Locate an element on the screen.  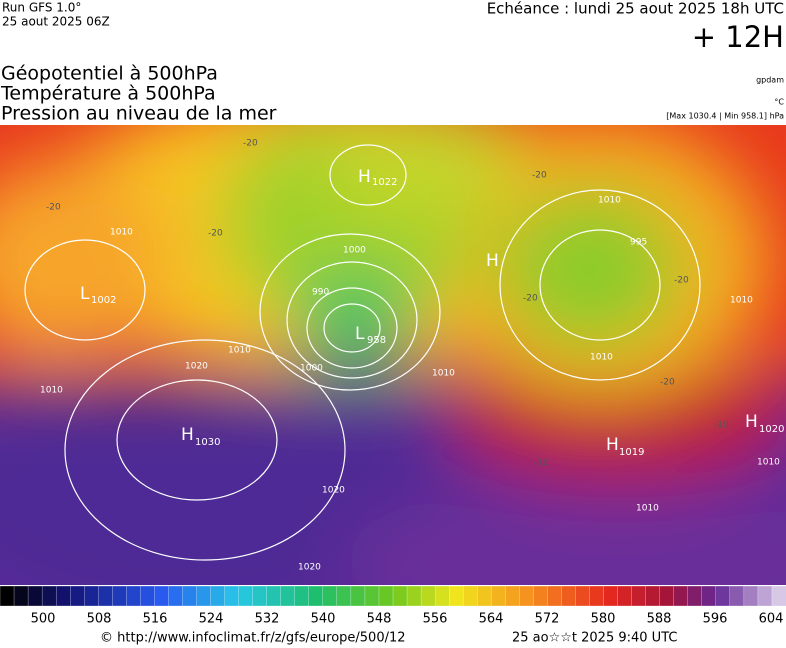
center-value: 1002 is located at coordinates (103, 300).